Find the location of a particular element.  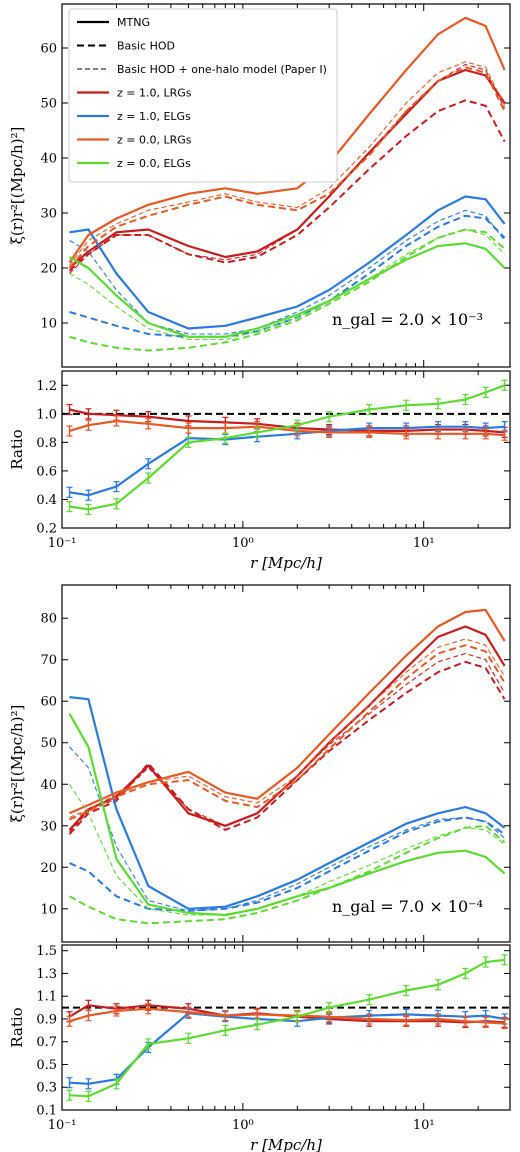

ytick-label: 0.2 is located at coordinates (46, 529).